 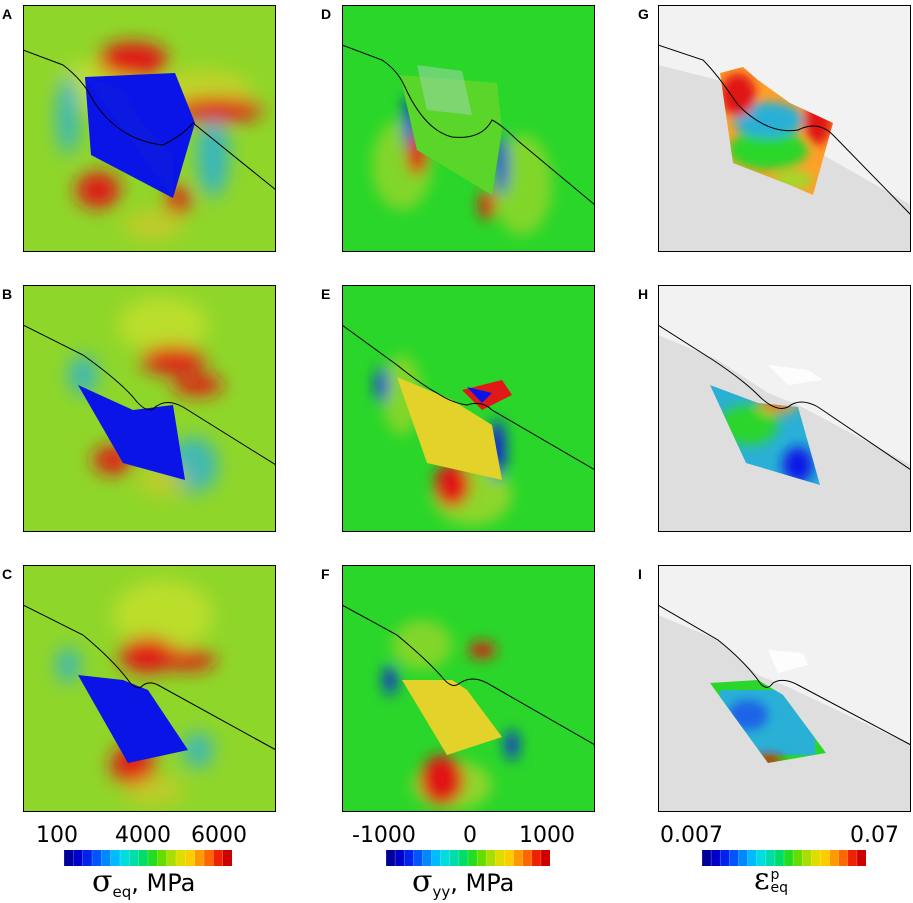 I want to click on colorbar-seq-title: σeq, MPa, so click(x=143, y=882).